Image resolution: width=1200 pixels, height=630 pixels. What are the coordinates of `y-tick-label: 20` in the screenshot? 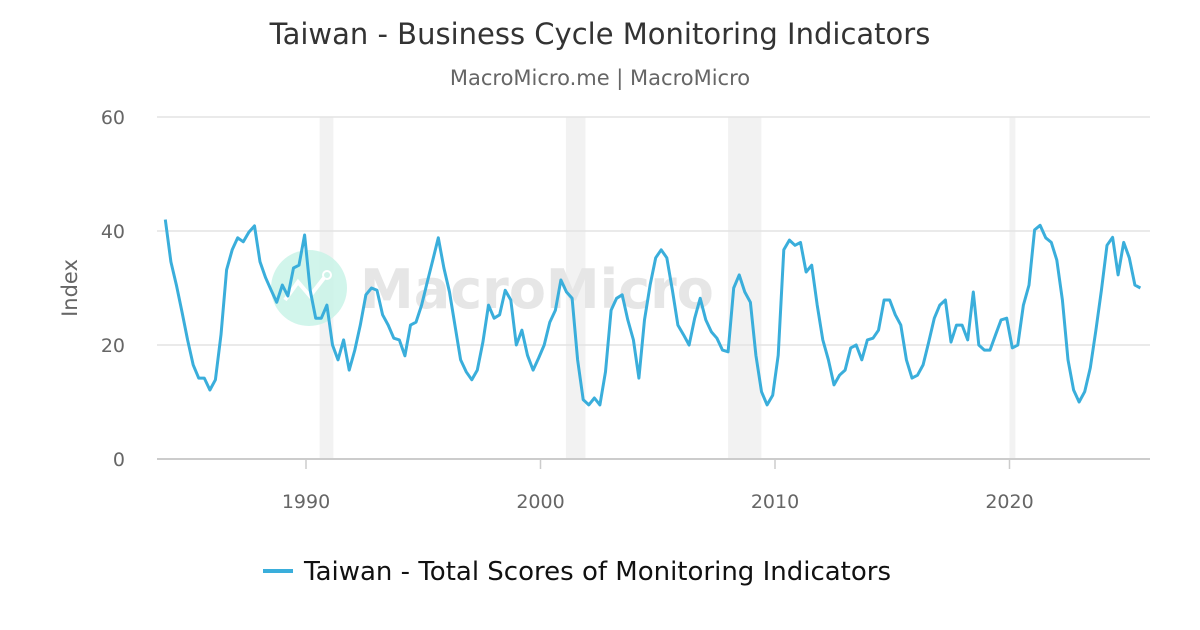 It's located at (113, 346).